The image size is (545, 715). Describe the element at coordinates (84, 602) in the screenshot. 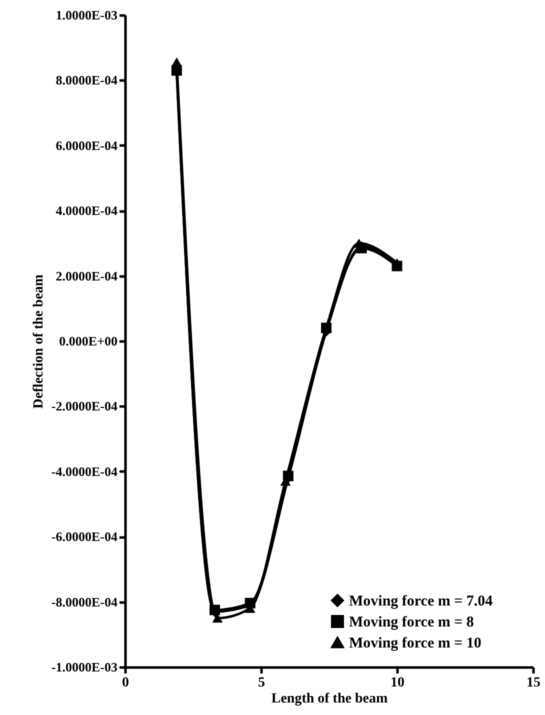

I see `y-tick-label: -8.0000E-04` at that location.